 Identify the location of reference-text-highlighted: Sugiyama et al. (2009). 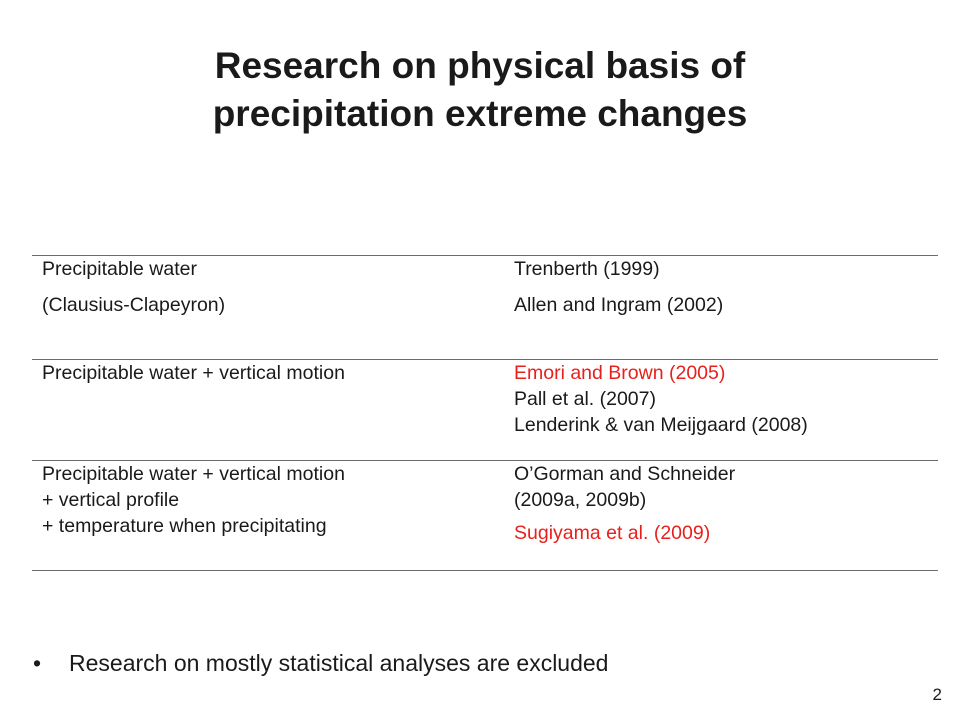
(612, 533).